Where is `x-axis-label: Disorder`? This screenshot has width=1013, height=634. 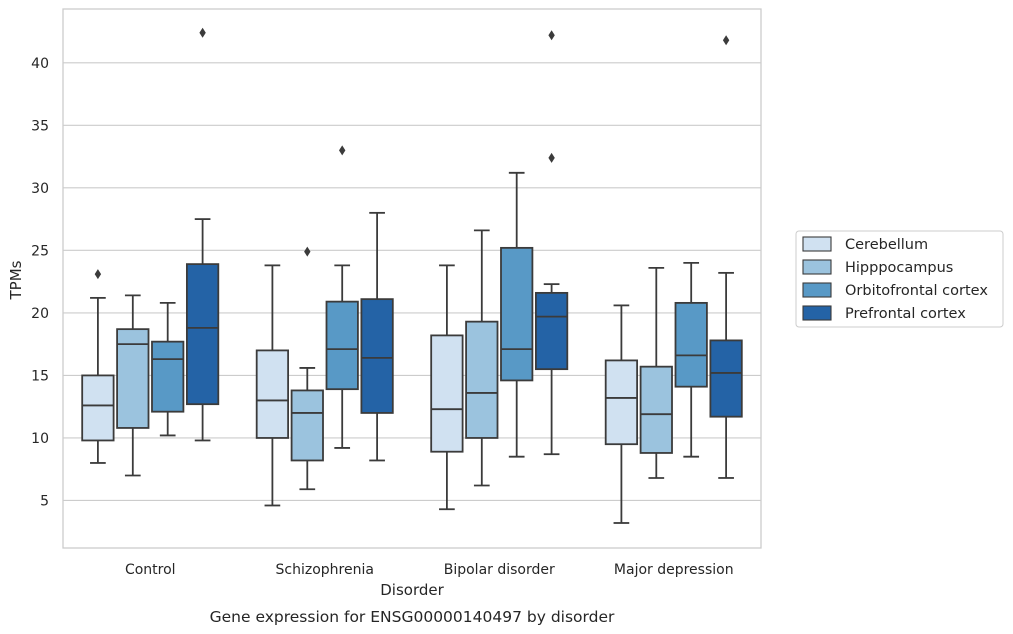
x-axis-label: Disorder is located at coordinates (412, 590).